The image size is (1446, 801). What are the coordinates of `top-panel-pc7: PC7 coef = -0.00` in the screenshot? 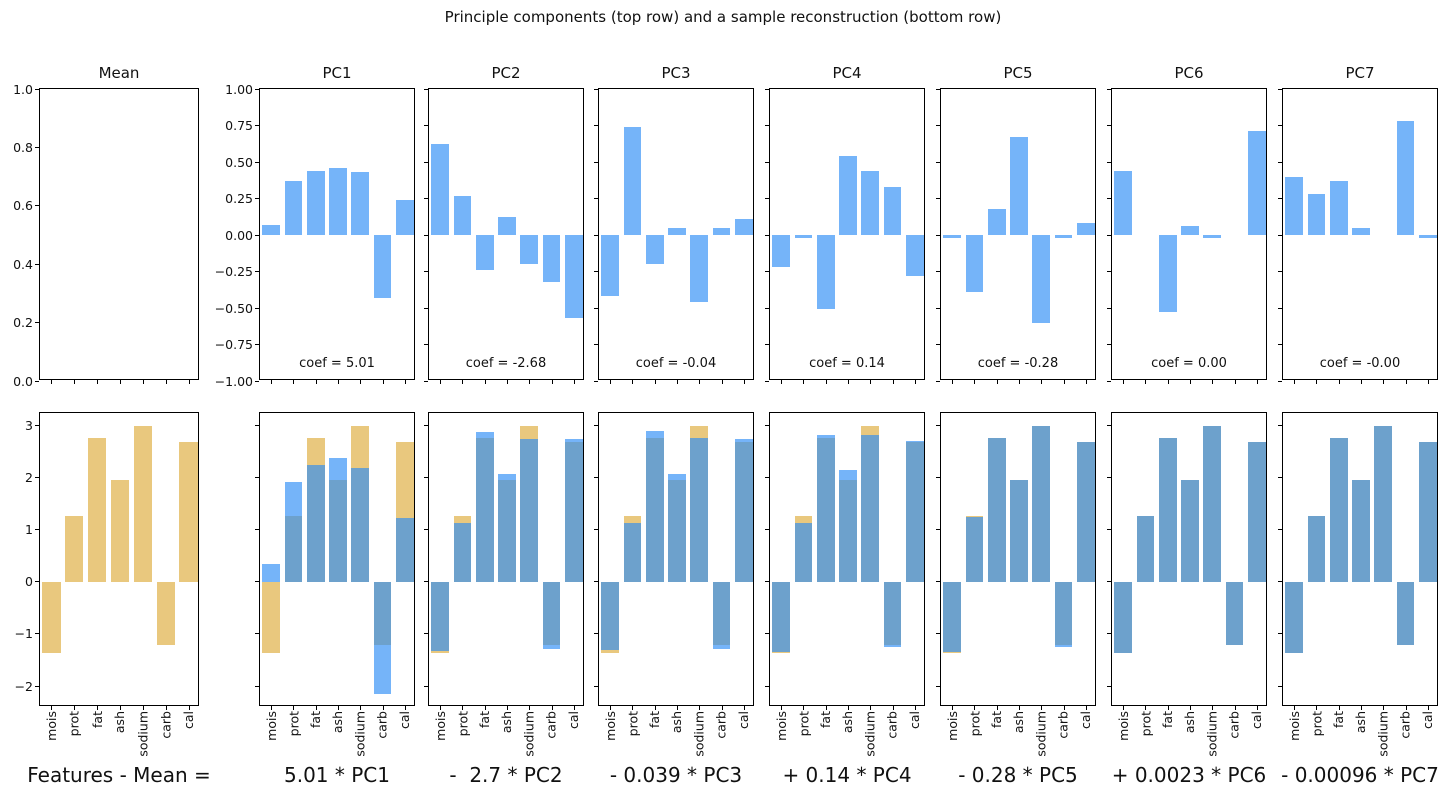 It's located at (1358, 224).